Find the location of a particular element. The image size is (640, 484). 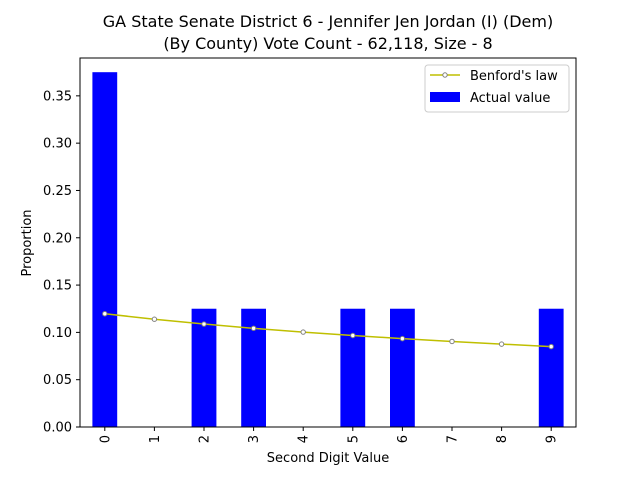

x-axis-label: Second Digit Value is located at coordinates (328, 458).